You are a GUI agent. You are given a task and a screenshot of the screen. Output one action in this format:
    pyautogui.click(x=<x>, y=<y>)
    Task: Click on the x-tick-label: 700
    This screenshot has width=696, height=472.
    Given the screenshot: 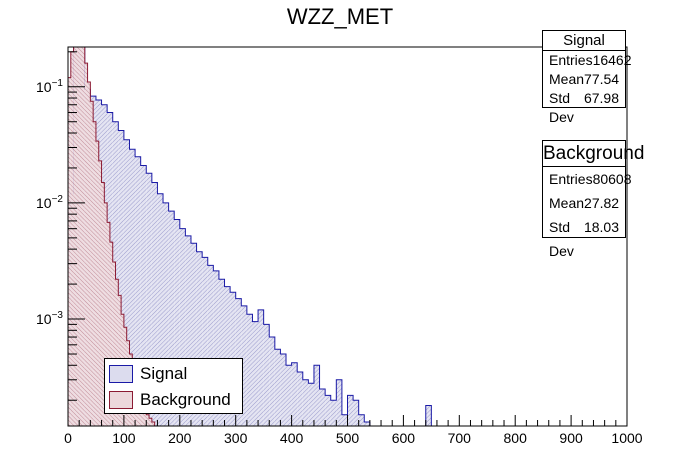 What is the action you would take?
    pyautogui.click(x=460, y=438)
    